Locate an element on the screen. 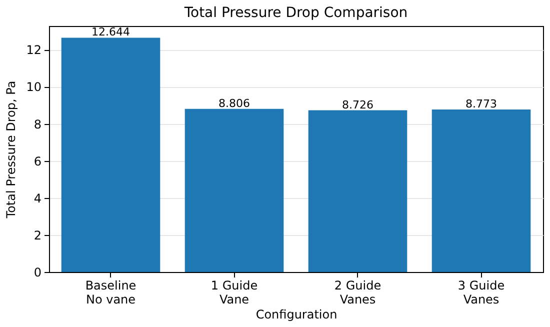  y-tick-label: 4 is located at coordinates (38, 198).